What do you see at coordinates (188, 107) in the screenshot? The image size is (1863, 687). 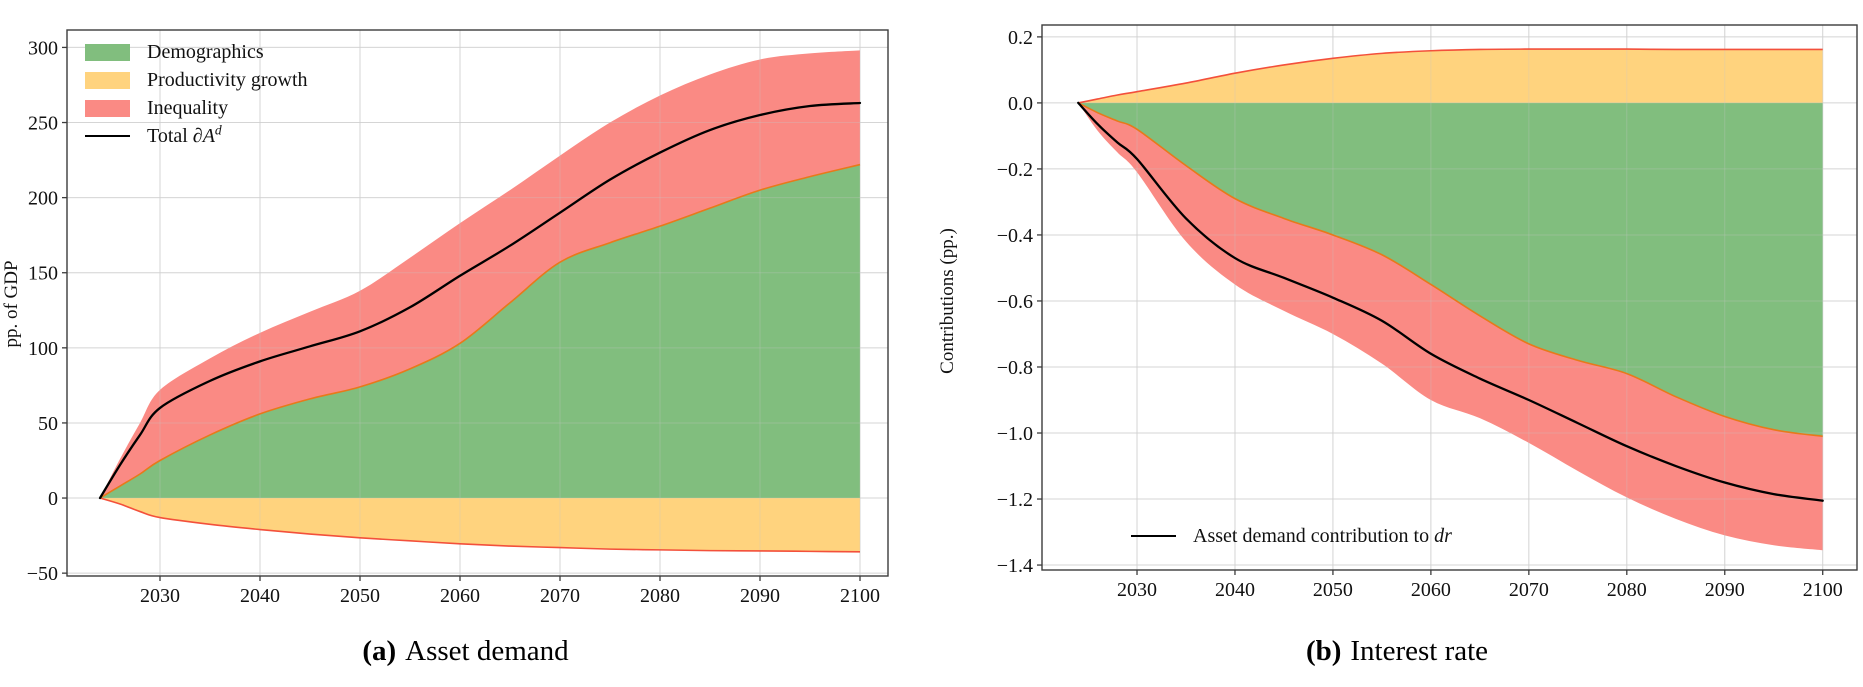 I see `legend-label: Inequality` at bounding box center [188, 107].